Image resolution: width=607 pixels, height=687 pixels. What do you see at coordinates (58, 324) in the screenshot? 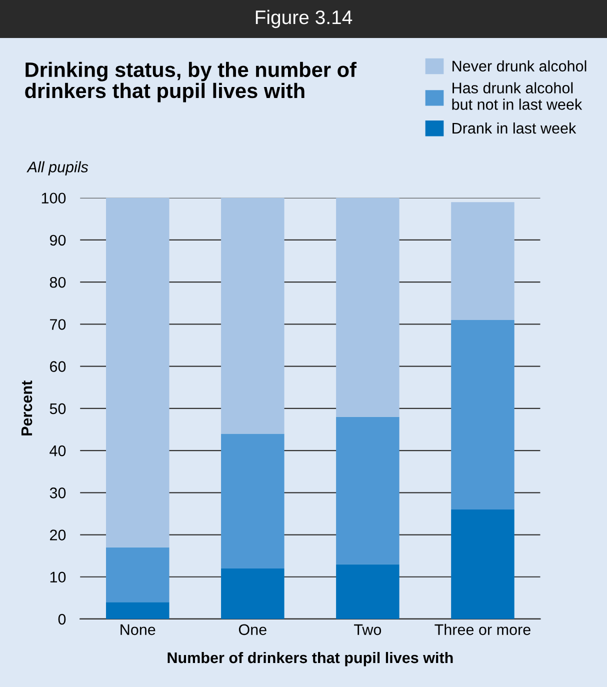
I see `y-tick-label: 70` at bounding box center [58, 324].